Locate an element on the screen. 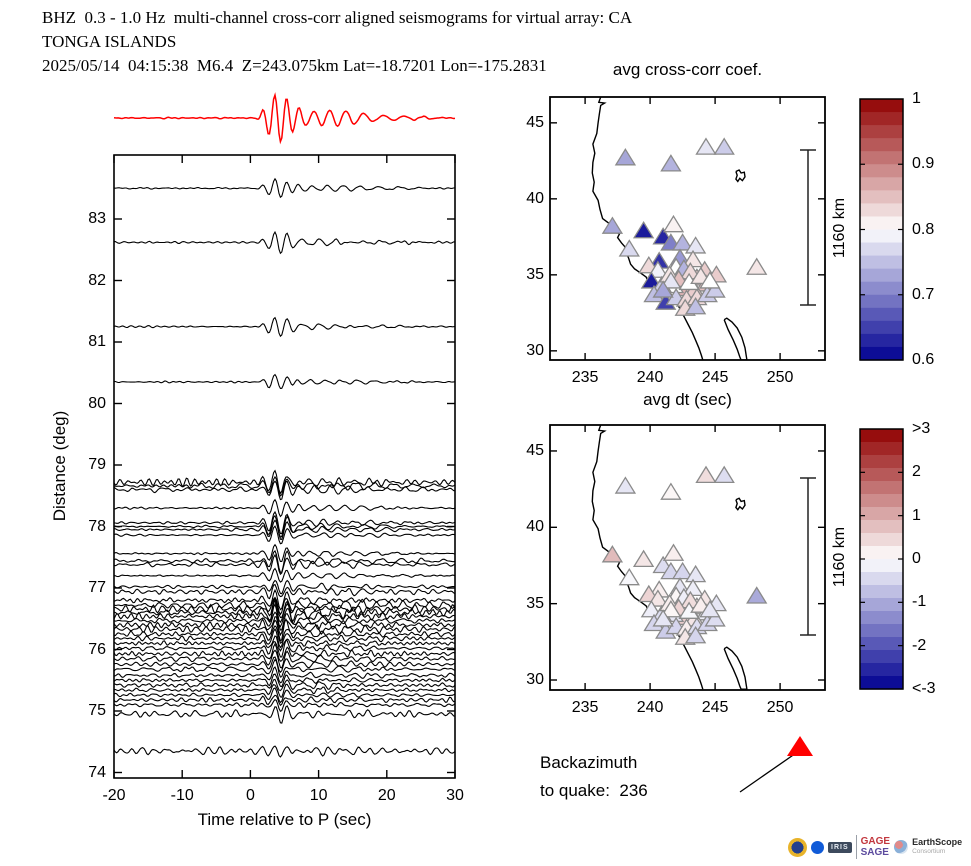 The width and height of the screenshot is (971, 866). earthscope-logo-icon is located at coordinates (901, 847).